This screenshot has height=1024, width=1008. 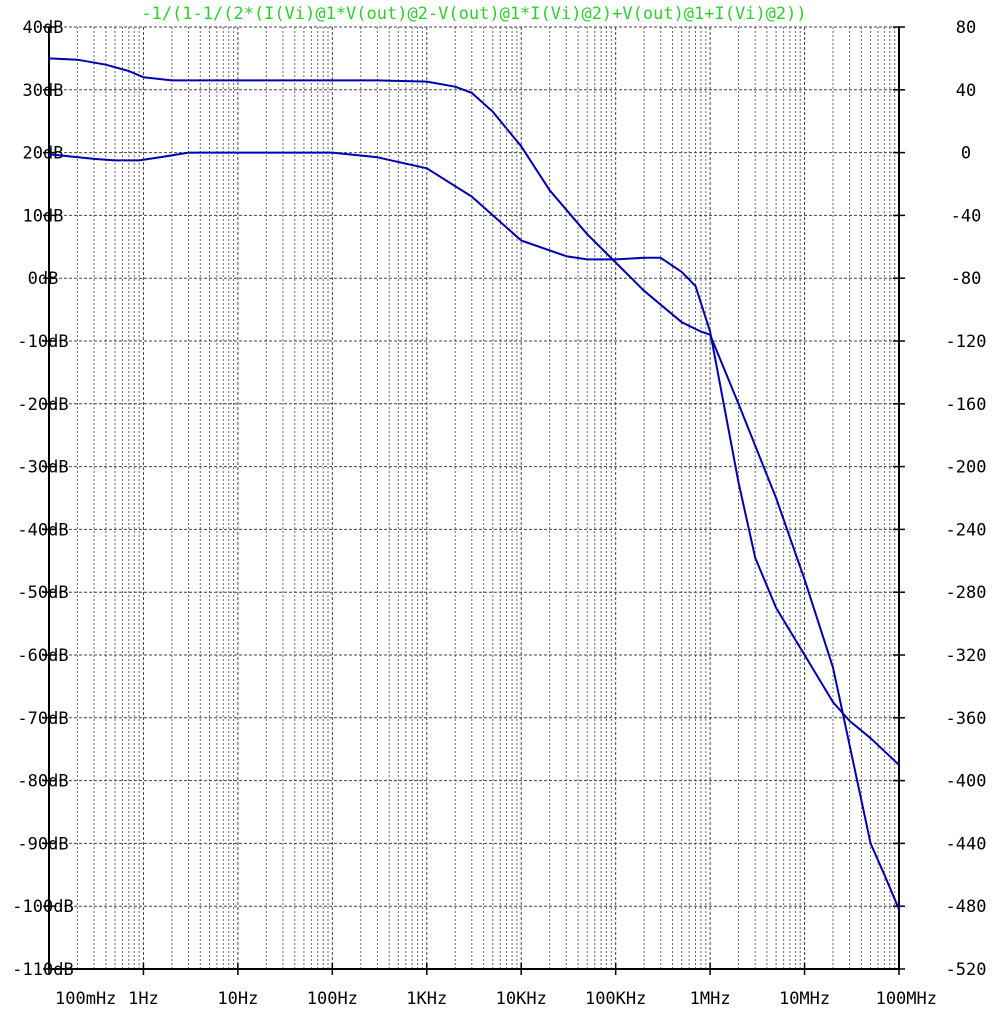 What do you see at coordinates (42, 907) in the screenshot?
I see `y-left-tick-label: -100dB` at bounding box center [42, 907].